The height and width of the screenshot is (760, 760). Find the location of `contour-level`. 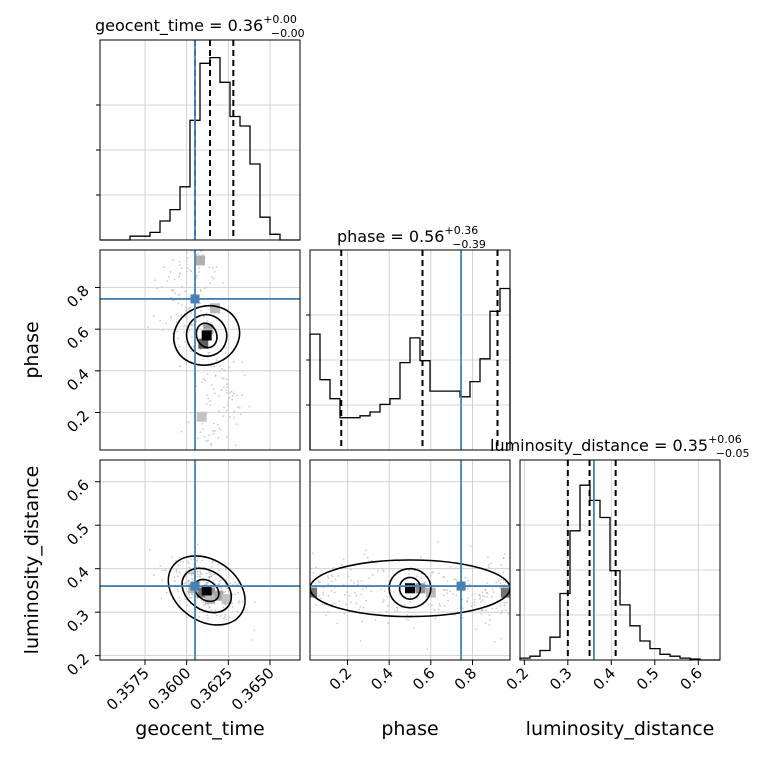

contour-level is located at coordinates (206, 335).